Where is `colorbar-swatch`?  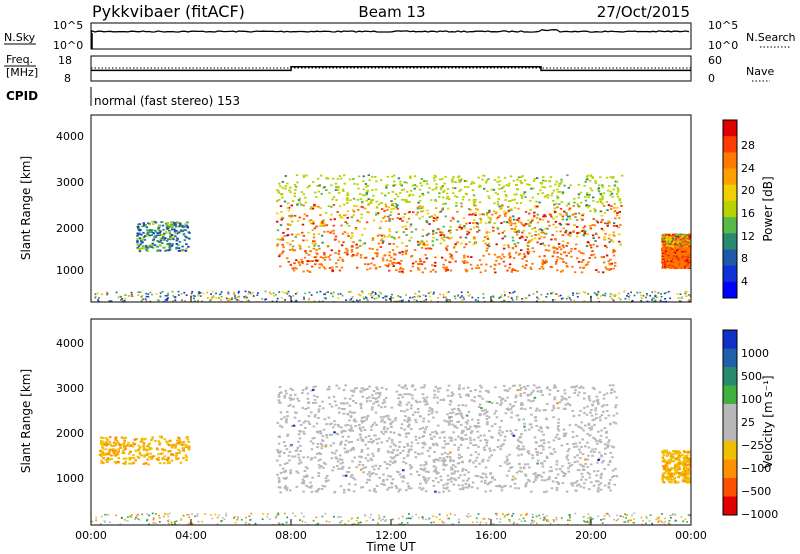 colorbar-swatch is located at coordinates (730, 209).